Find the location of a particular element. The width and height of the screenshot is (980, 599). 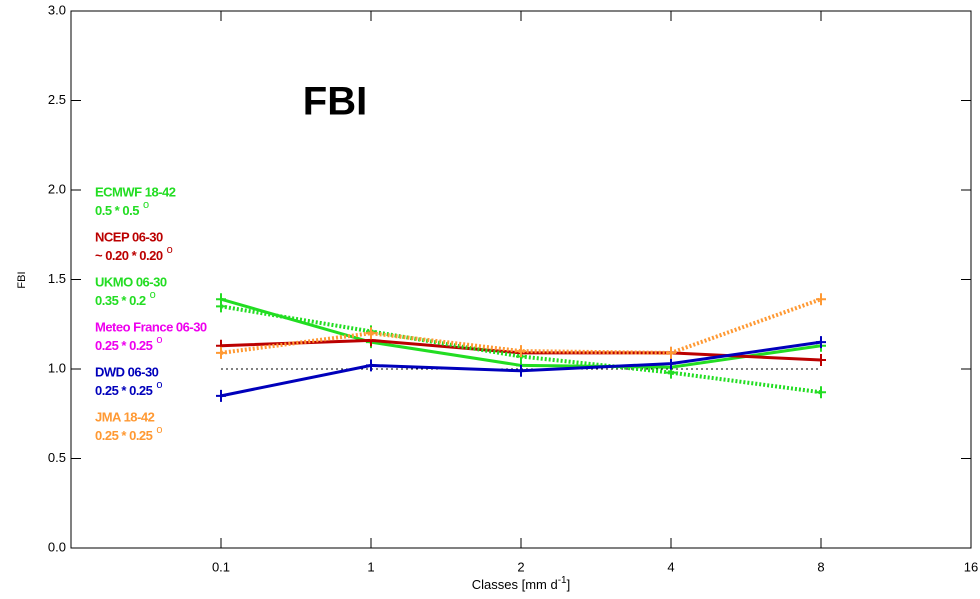

legend-resolution: 0.35 * 0.2 o is located at coordinates (125, 299).